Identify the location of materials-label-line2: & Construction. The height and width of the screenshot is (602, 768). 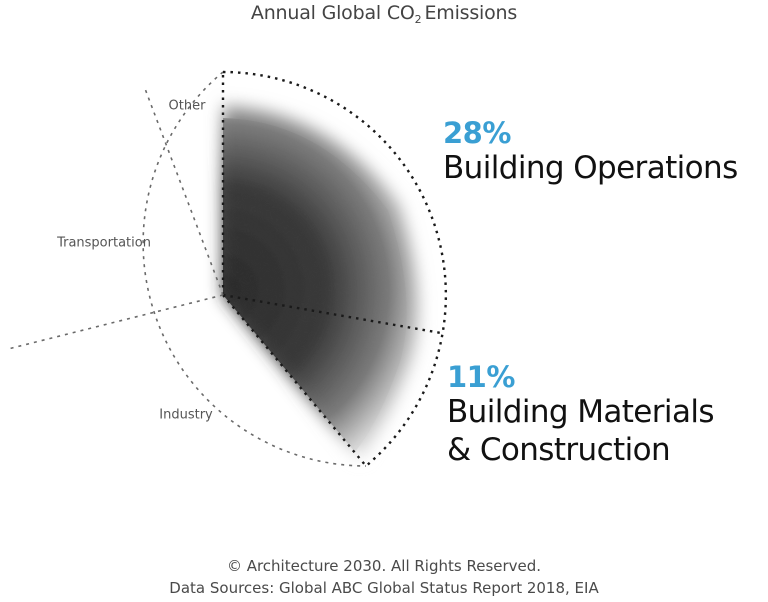
(559, 450).